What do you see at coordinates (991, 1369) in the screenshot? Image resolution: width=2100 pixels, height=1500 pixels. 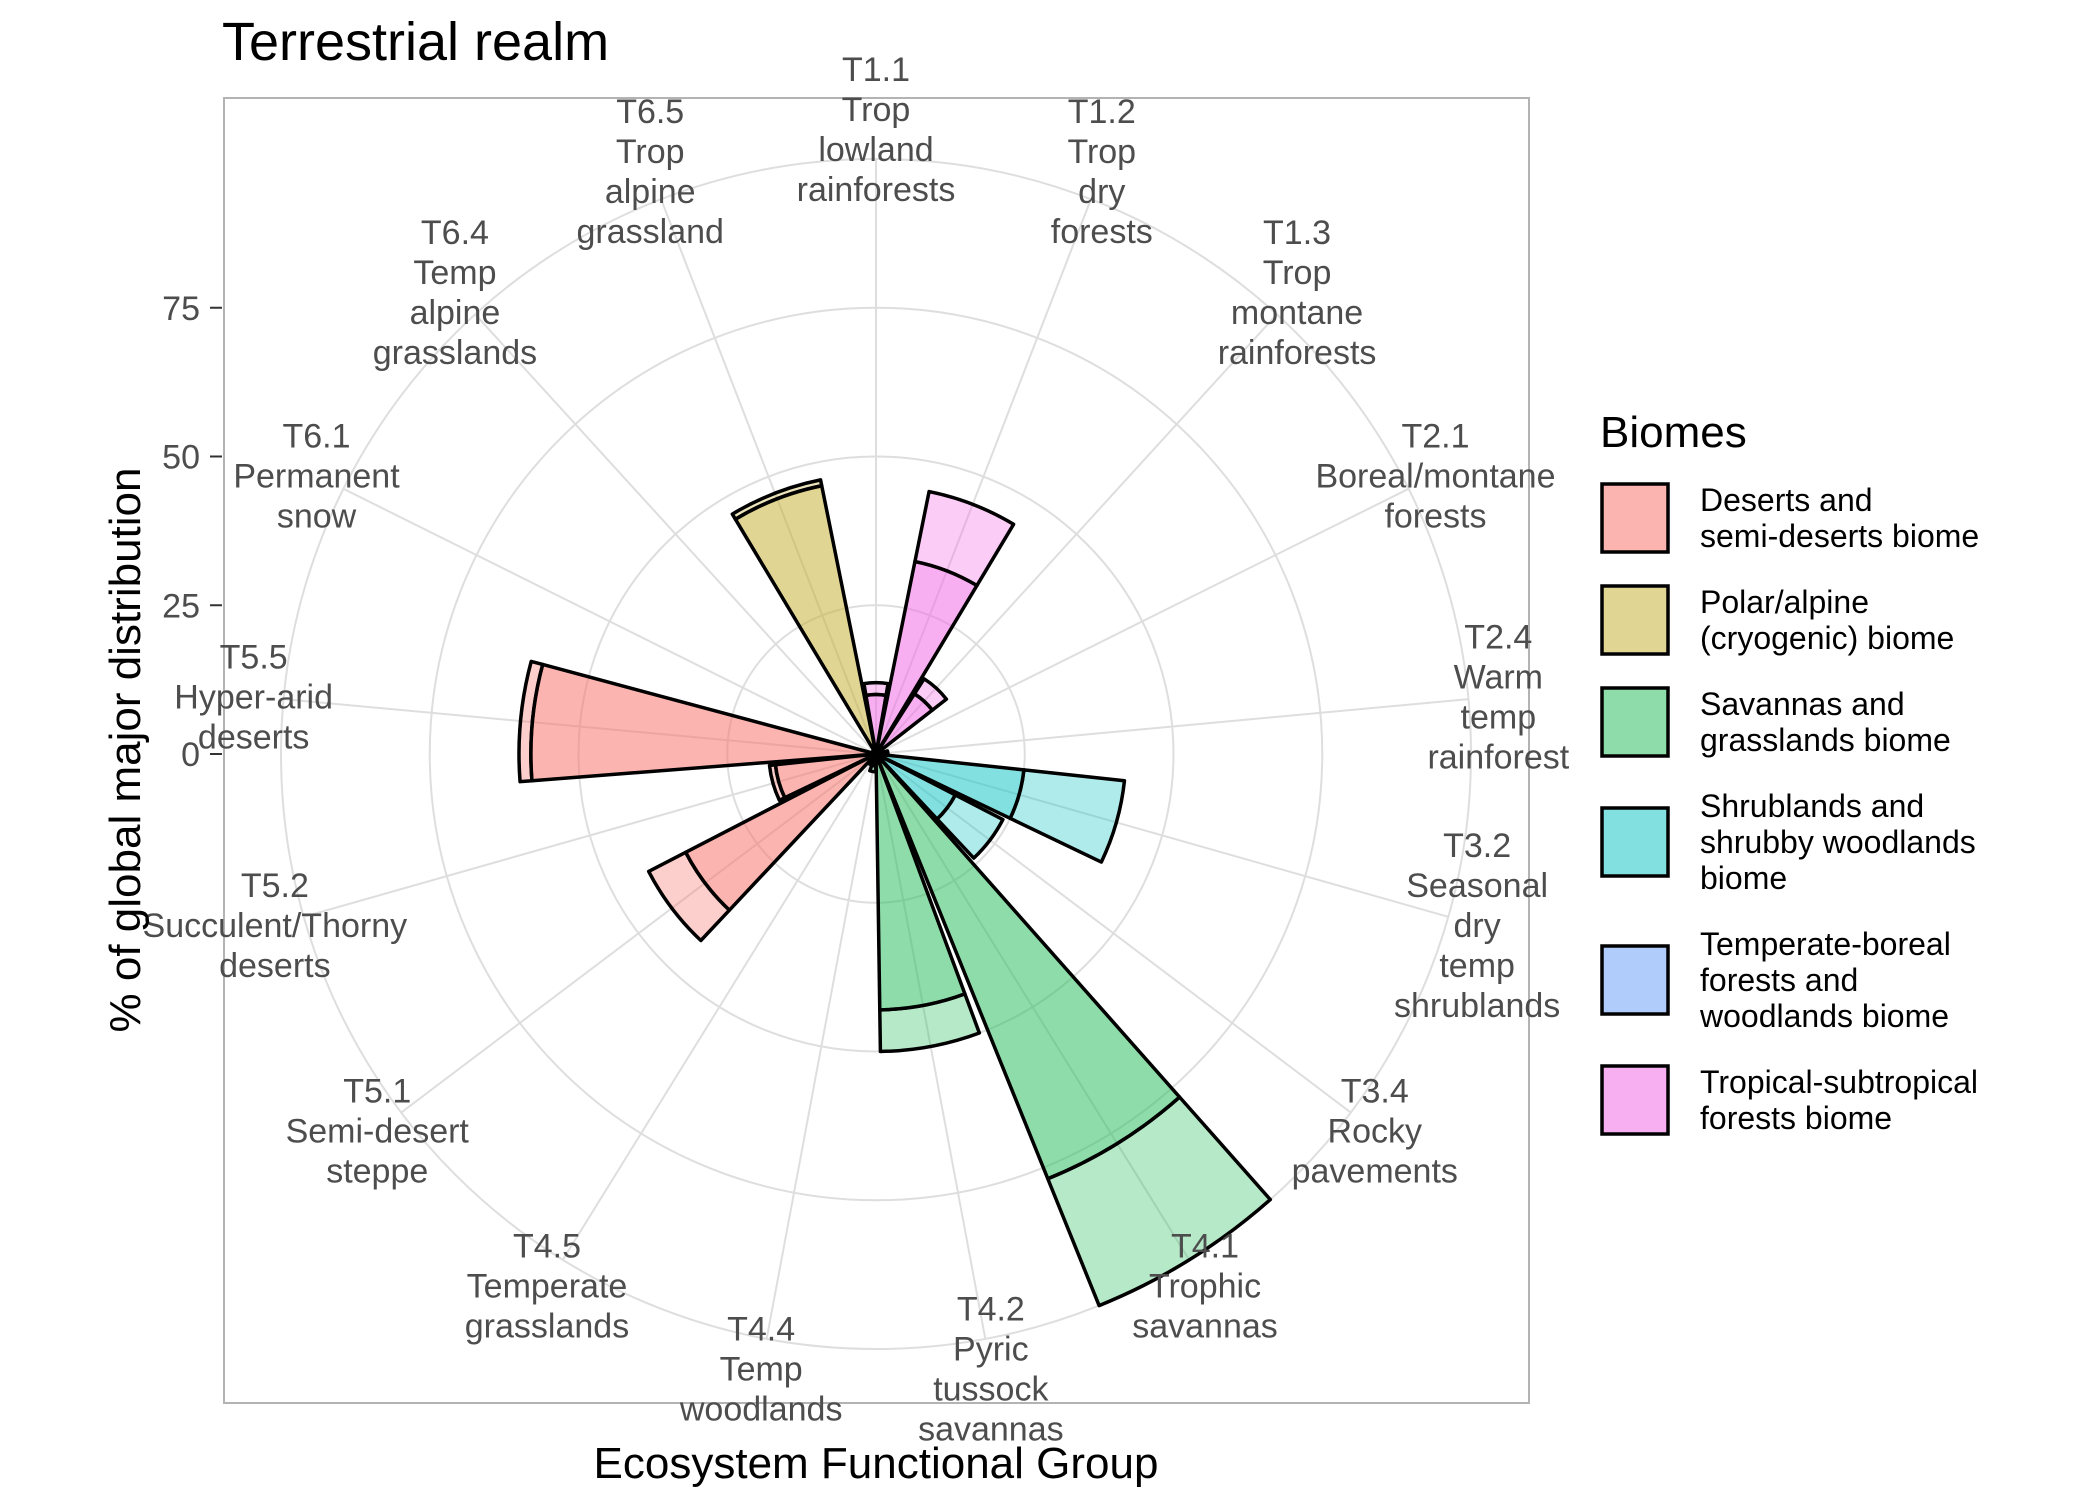 I see `category-label-t4-2: T4.2 Pyric tussock savannas` at bounding box center [991, 1369].